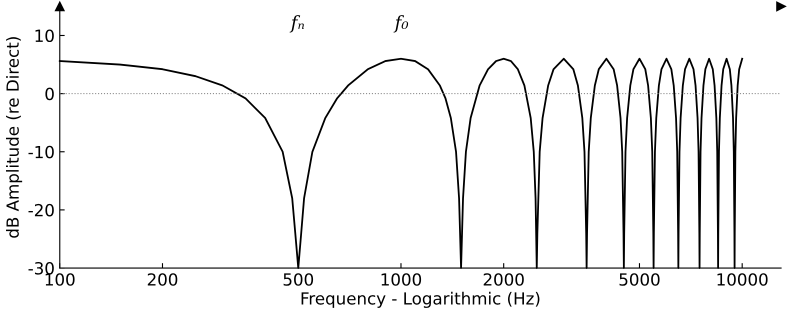 The width and height of the screenshot is (797, 321). Describe the element at coordinates (640, 279) in the screenshot. I see `x-tick-label: 5000` at that location.